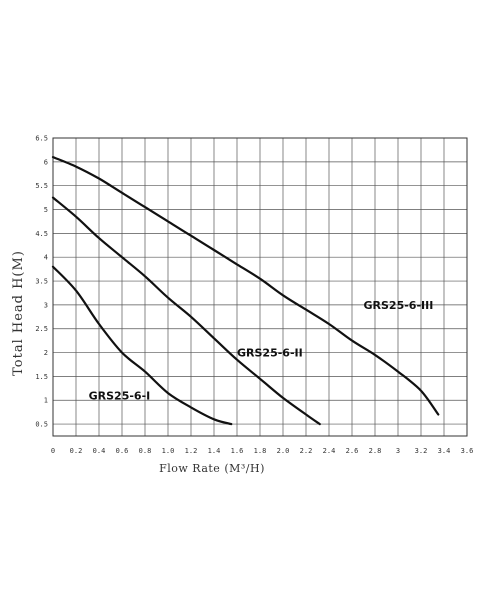 The width and height of the screenshot is (480, 600). I want to click on x-tick-label: 2.0, so click(283, 451).